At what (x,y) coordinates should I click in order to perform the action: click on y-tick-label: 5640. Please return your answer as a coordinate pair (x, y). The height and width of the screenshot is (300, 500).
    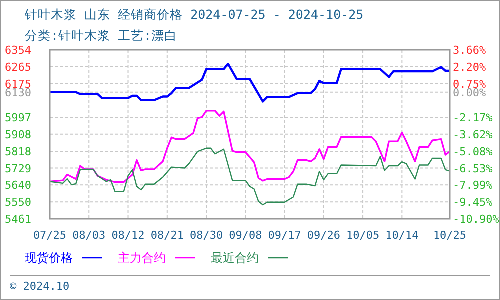
    Looking at the image, I should click on (18, 185).